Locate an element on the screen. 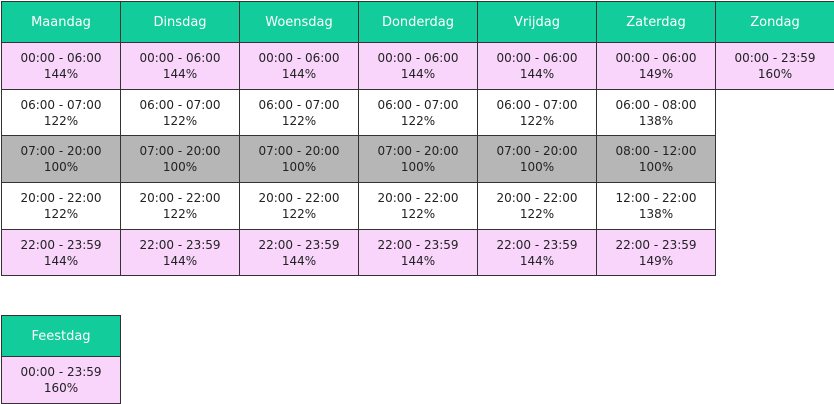  day-name: Maandag is located at coordinates (61, 22).